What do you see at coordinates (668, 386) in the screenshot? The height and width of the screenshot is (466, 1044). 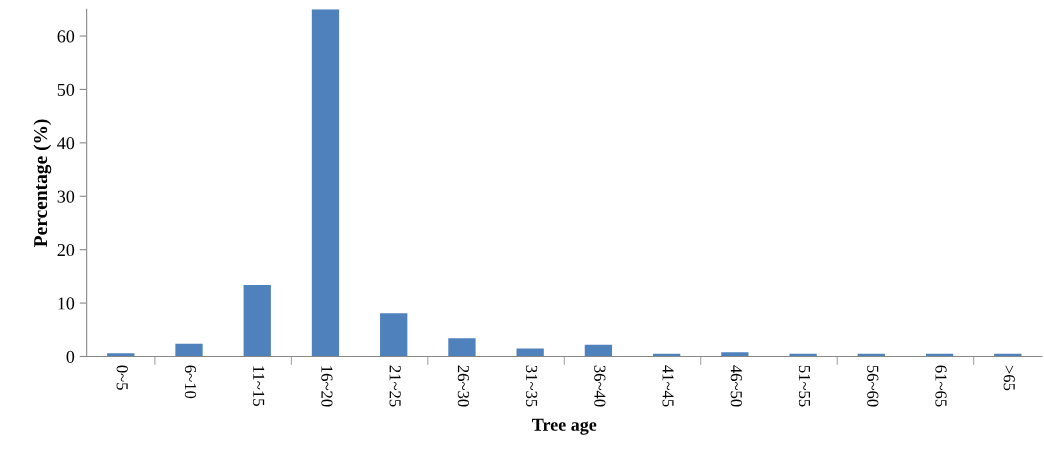 I see `x-tick-label: 41~45` at bounding box center [668, 386].